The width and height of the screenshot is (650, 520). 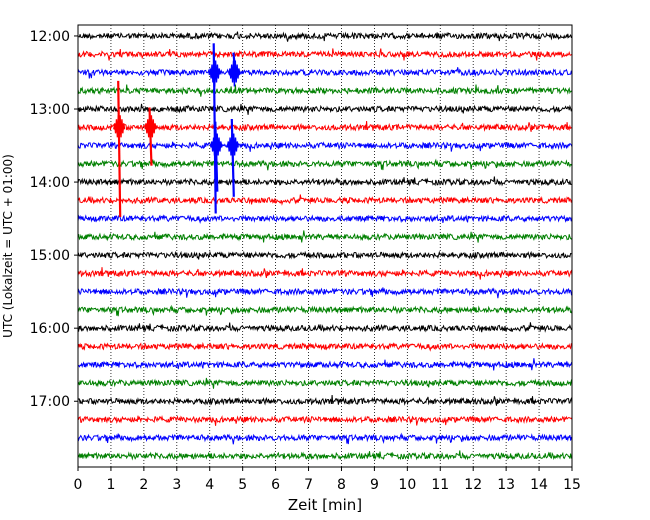 I want to click on event-group, so click(x=177, y=130).